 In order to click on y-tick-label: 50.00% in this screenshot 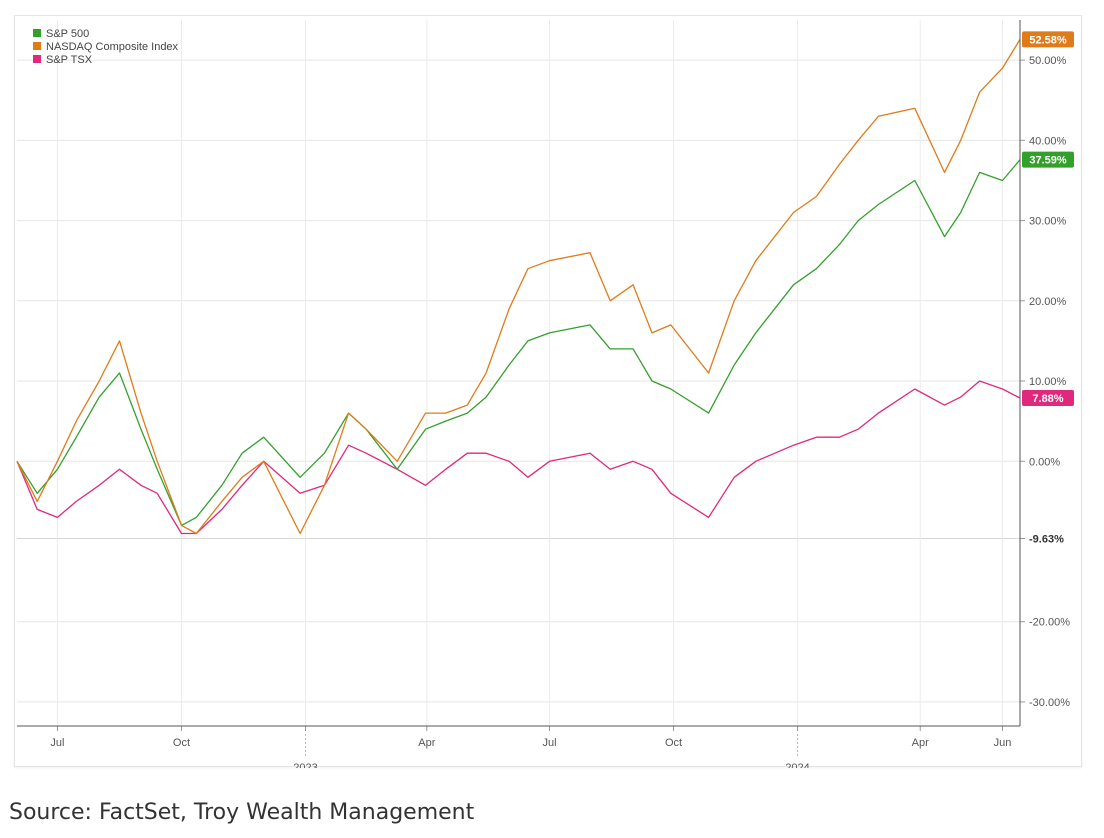, I will do `click(1048, 61)`.